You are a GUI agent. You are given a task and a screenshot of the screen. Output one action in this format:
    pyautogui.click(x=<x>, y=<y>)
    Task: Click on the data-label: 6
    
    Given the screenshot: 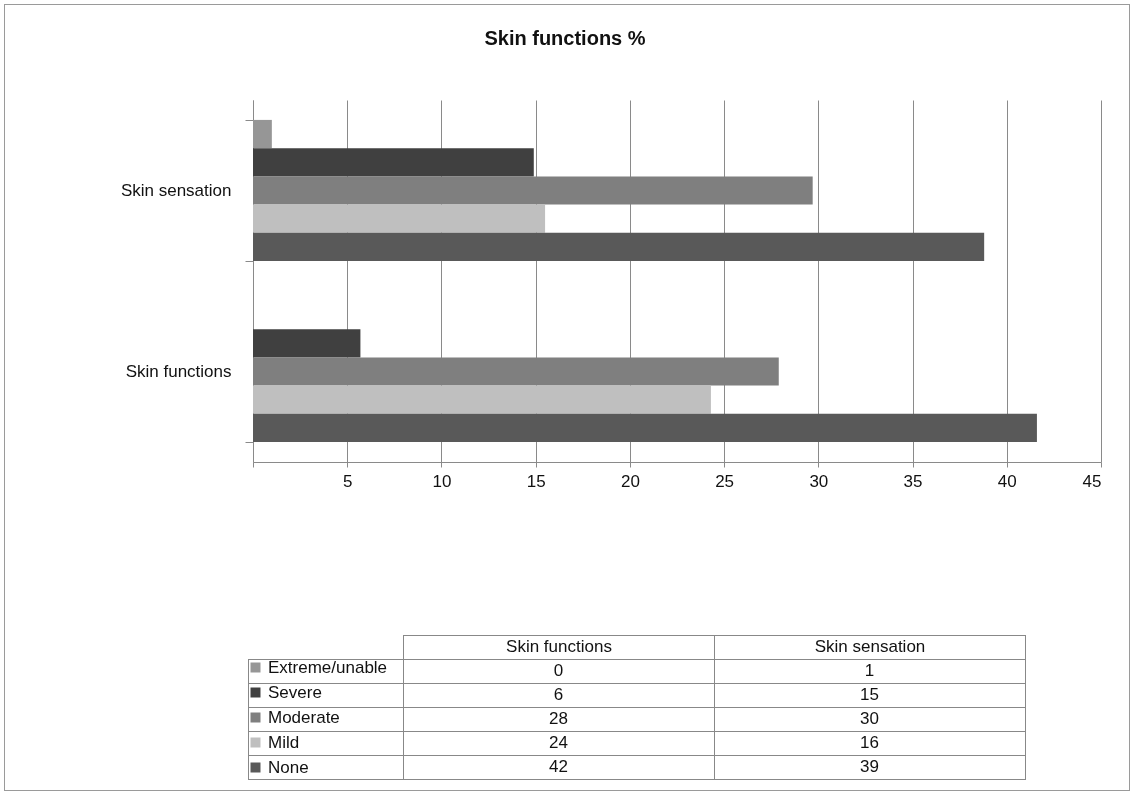 What is the action you would take?
    pyautogui.click(x=558, y=694)
    